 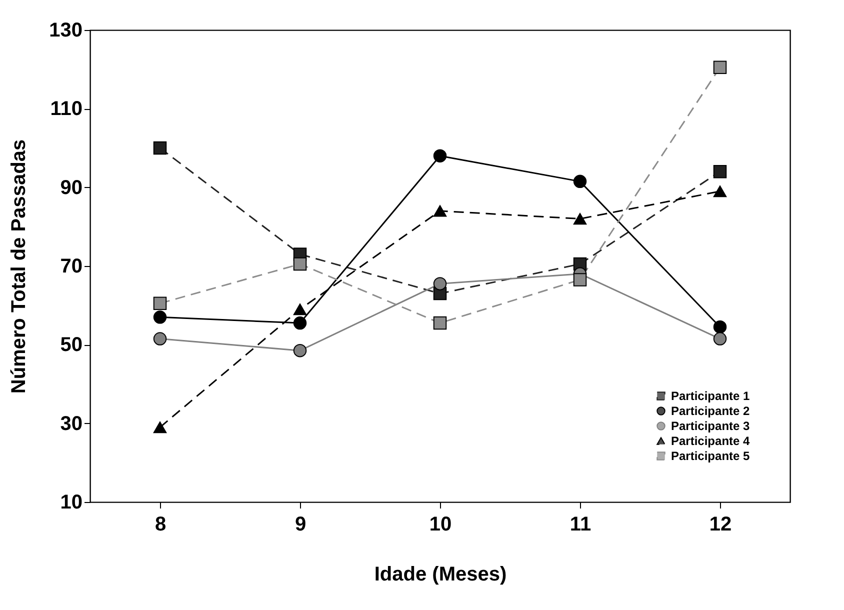 What do you see at coordinates (65, 31) in the screenshot?
I see `y-tick-label: 130` at bounding box center [65, 31].